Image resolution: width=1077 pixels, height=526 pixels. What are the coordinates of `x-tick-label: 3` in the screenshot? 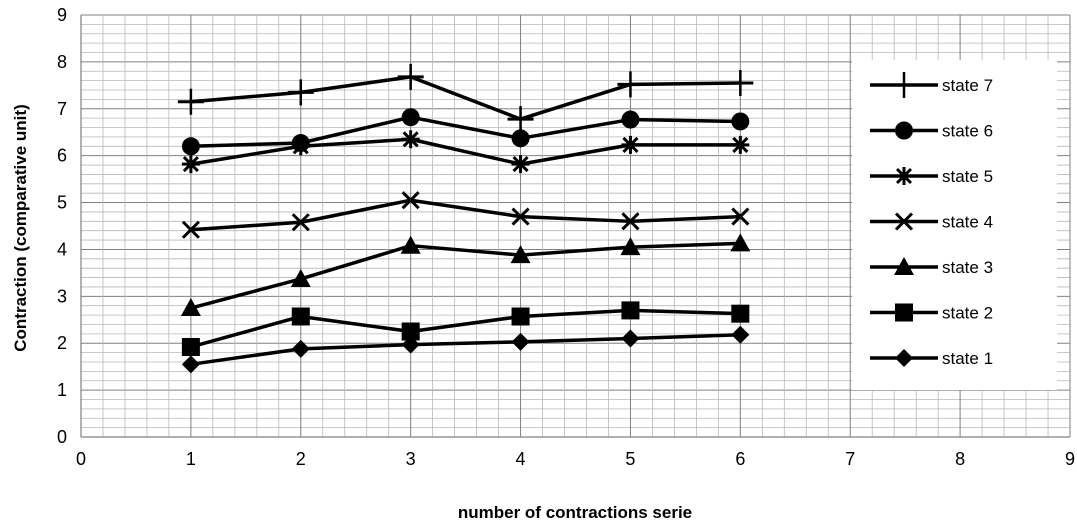 It's located at (411, 459).